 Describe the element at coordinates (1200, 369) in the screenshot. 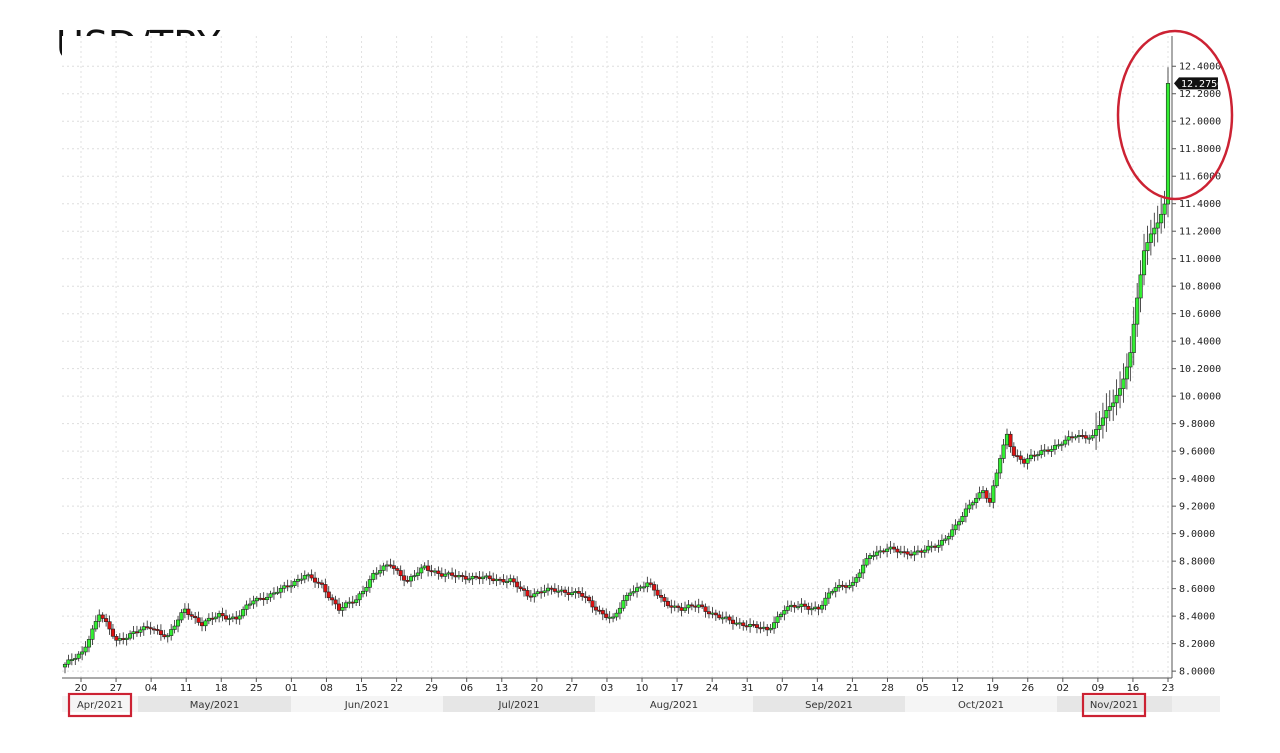

I see `y-tick-label: 10.2000` at that location.